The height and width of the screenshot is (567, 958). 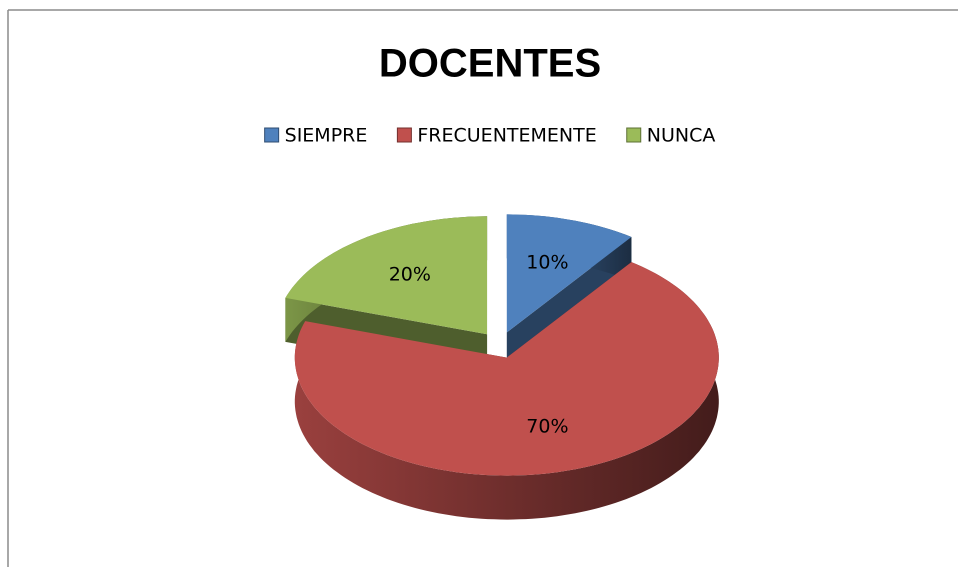 What do you see at coordinates (490, 64) in the screenshot?
I see `chart-title: DOCENTES` at bounding box center [490, 64].